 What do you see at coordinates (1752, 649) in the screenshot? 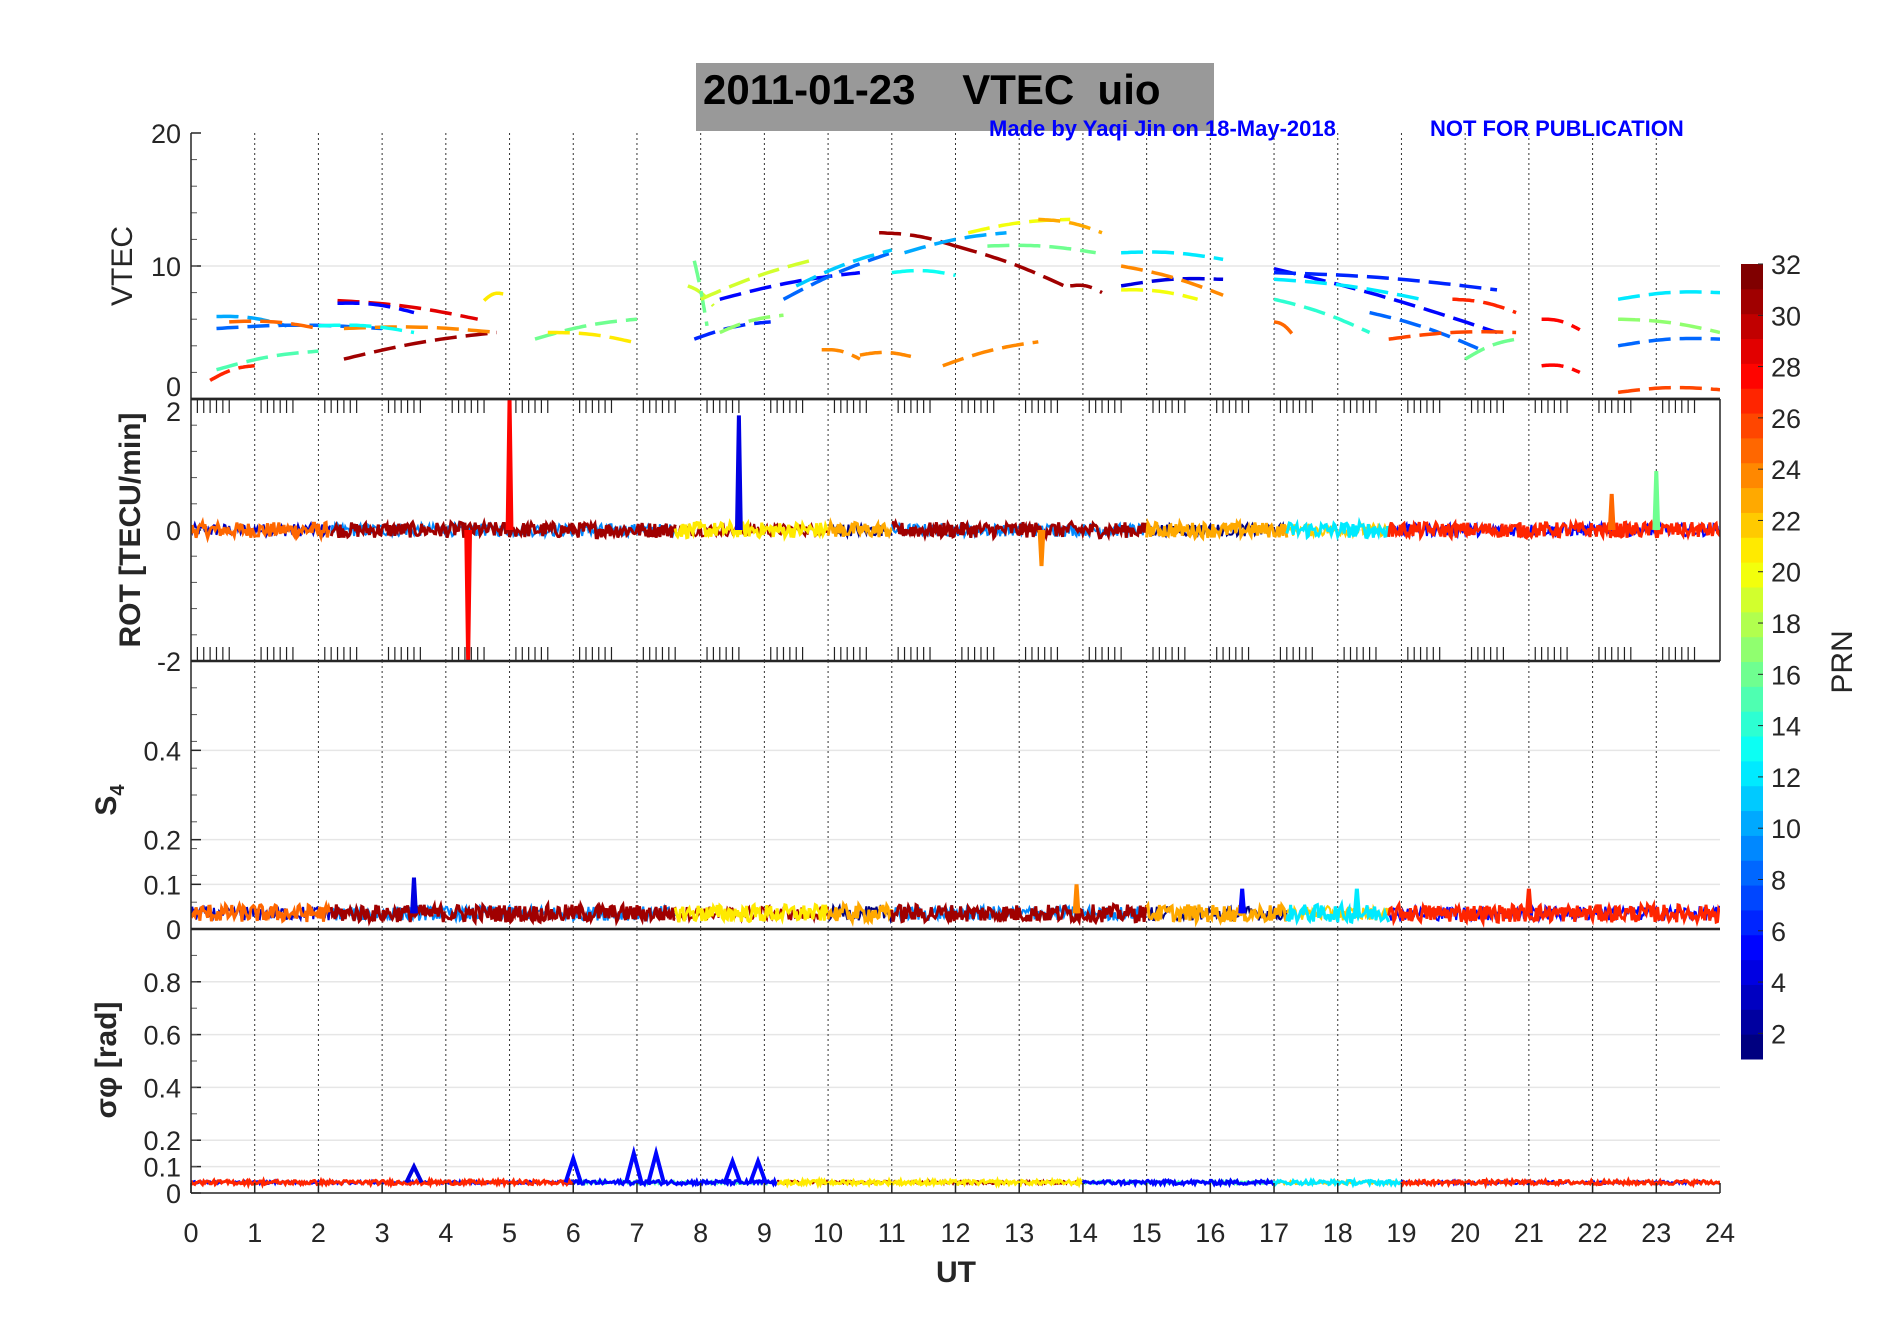
I see `colorbar-band-prn17` at bounding box center [1752, 649].